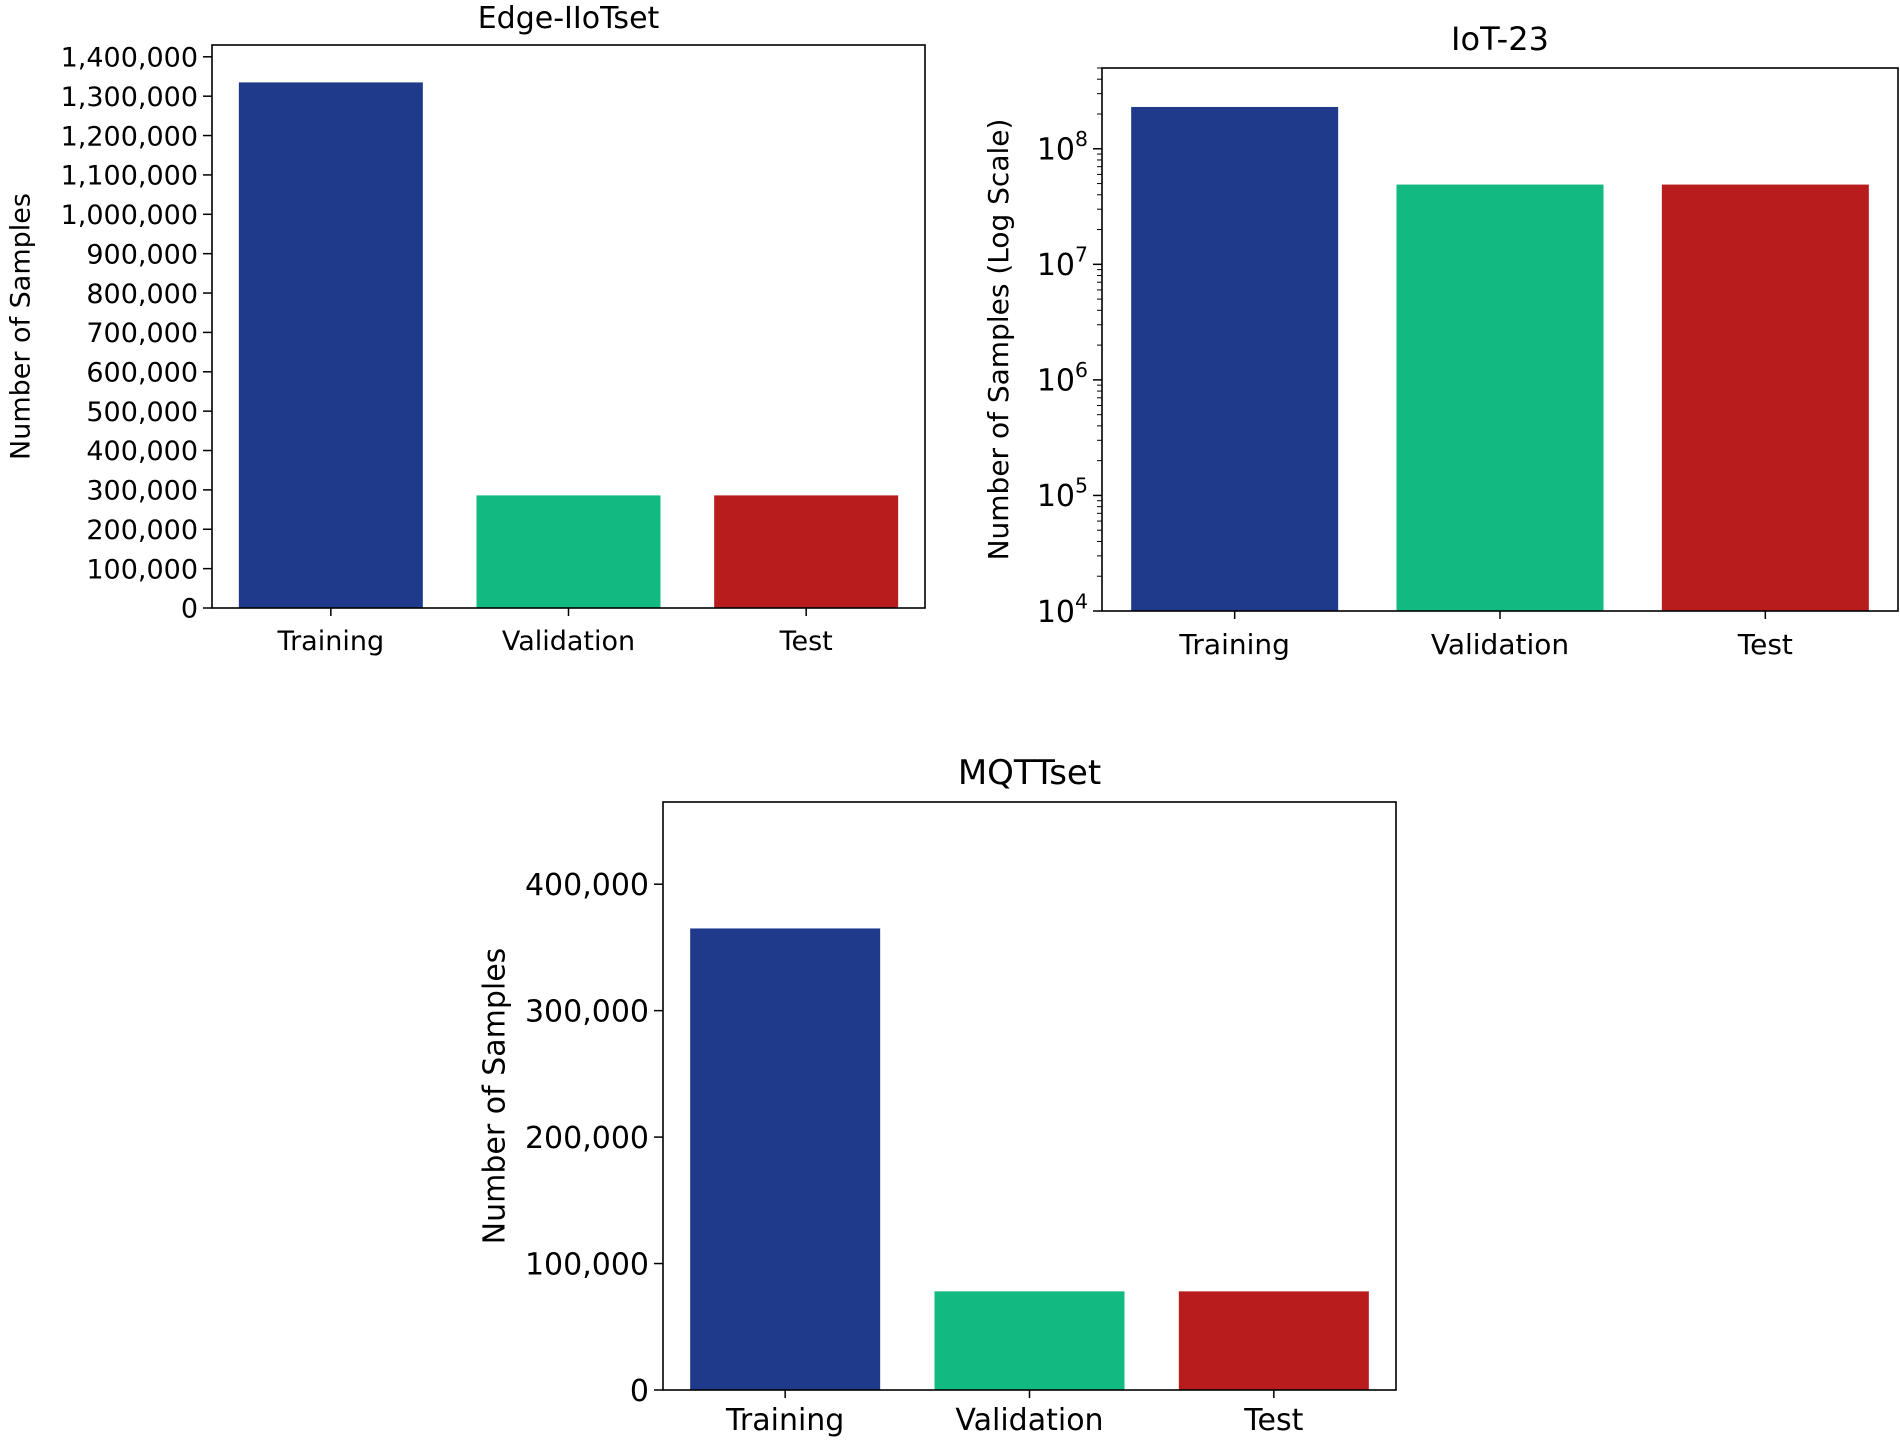  I want to click on y-tick-label: 10⁵, so click(1062, 494).